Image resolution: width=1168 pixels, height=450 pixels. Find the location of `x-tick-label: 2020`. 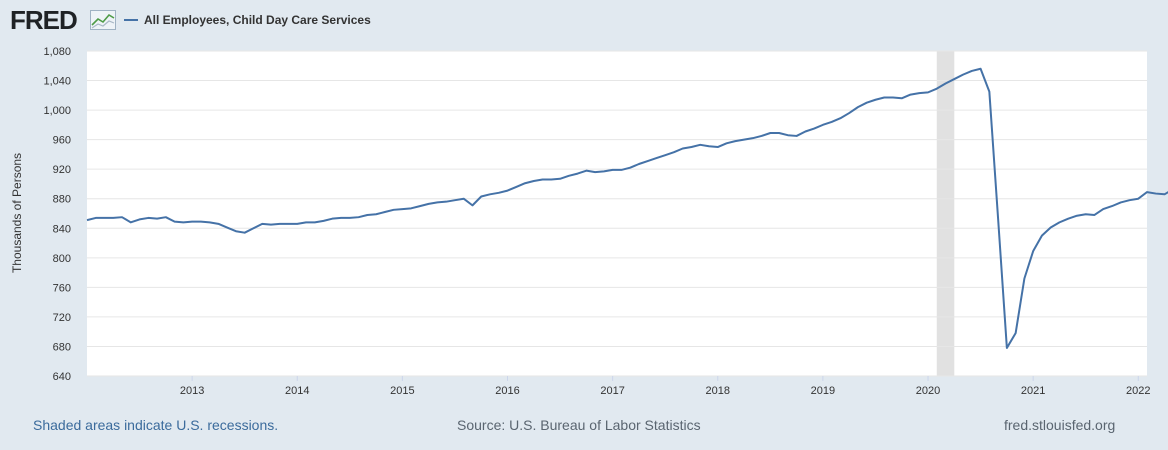

x-tick-label: 2020 is located at coordinates (928, 391).